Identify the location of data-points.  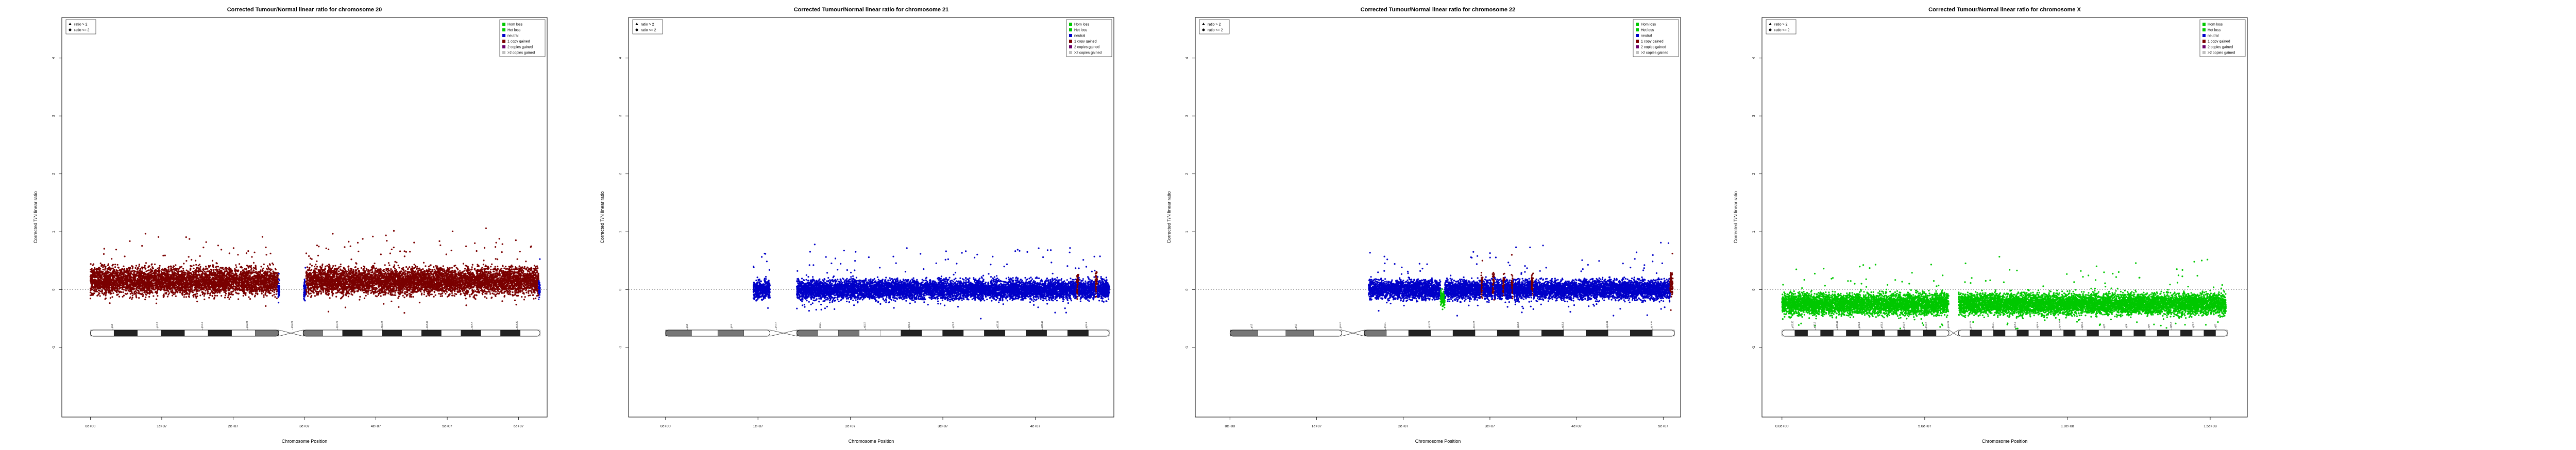
(315, 271).